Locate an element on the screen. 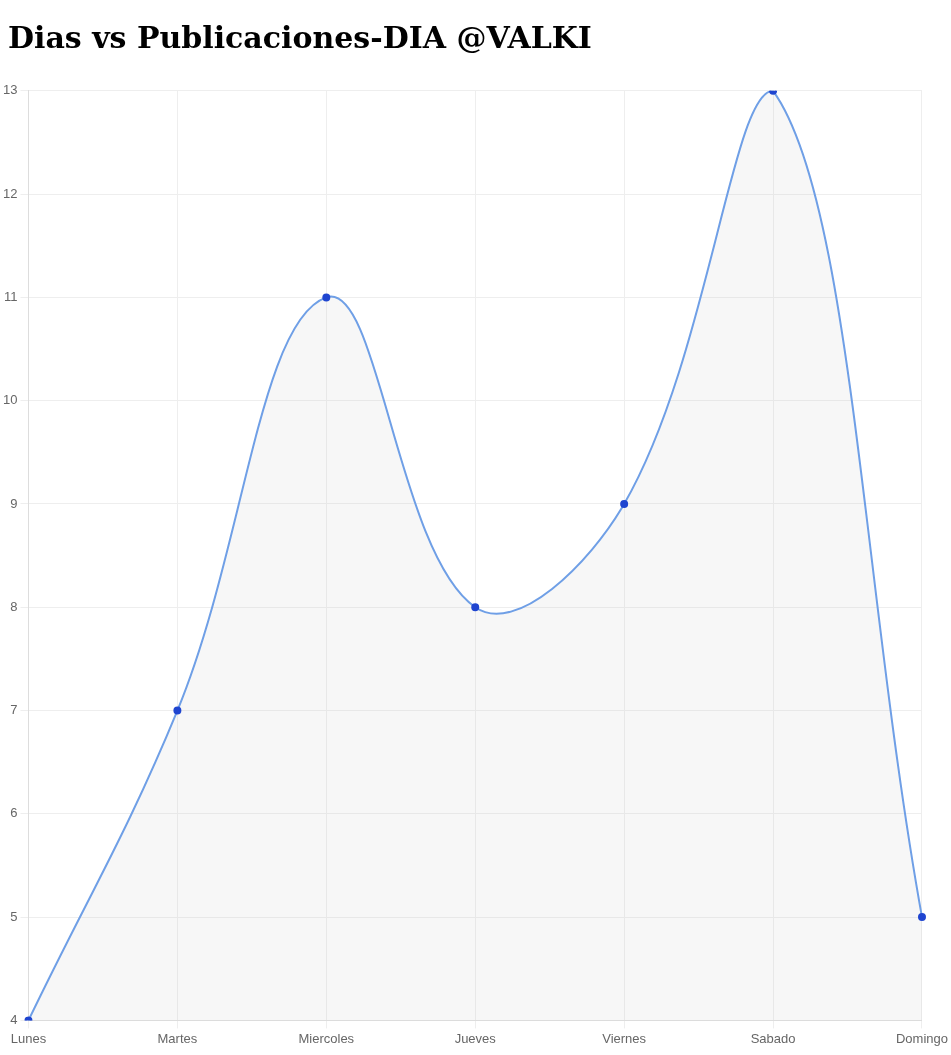 The height and width of the screenshot is (1055, 951). x-tick-label: Jueves is located at coordinates (475, 1038).